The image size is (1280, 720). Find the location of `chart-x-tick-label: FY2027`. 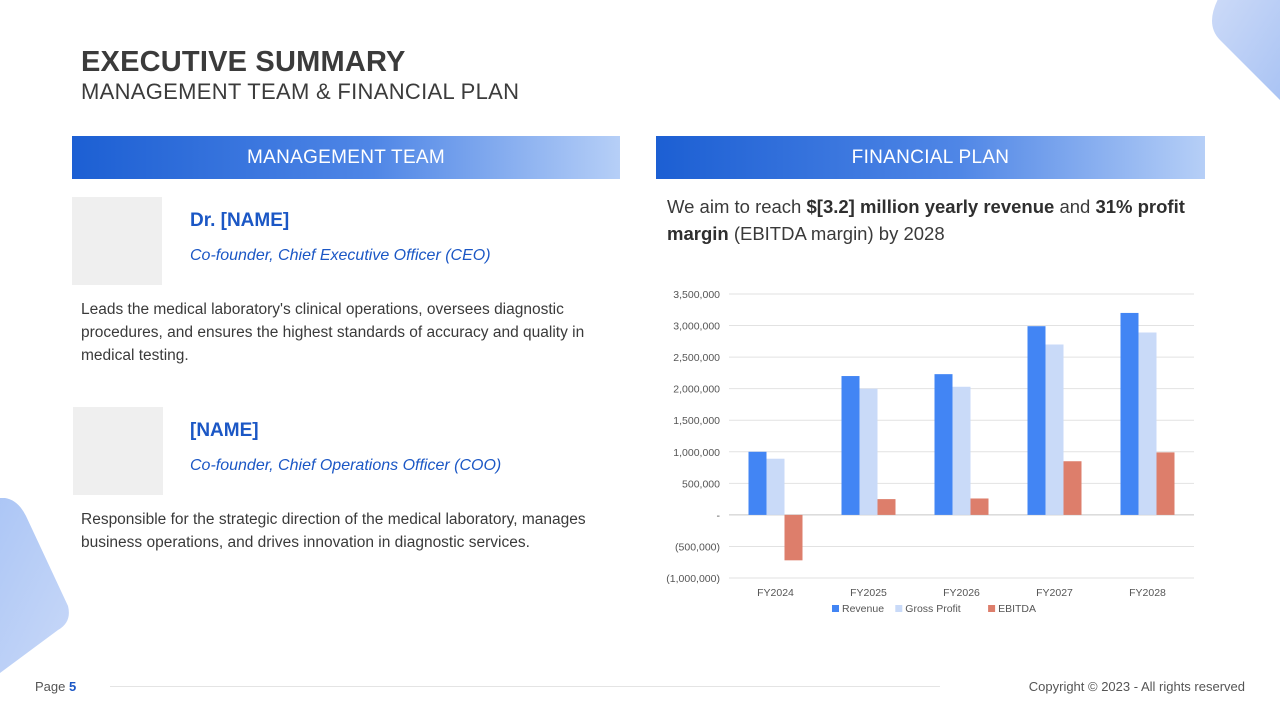

chart-x-tick-label: FY2027 is located at coordinates (1054, 593).